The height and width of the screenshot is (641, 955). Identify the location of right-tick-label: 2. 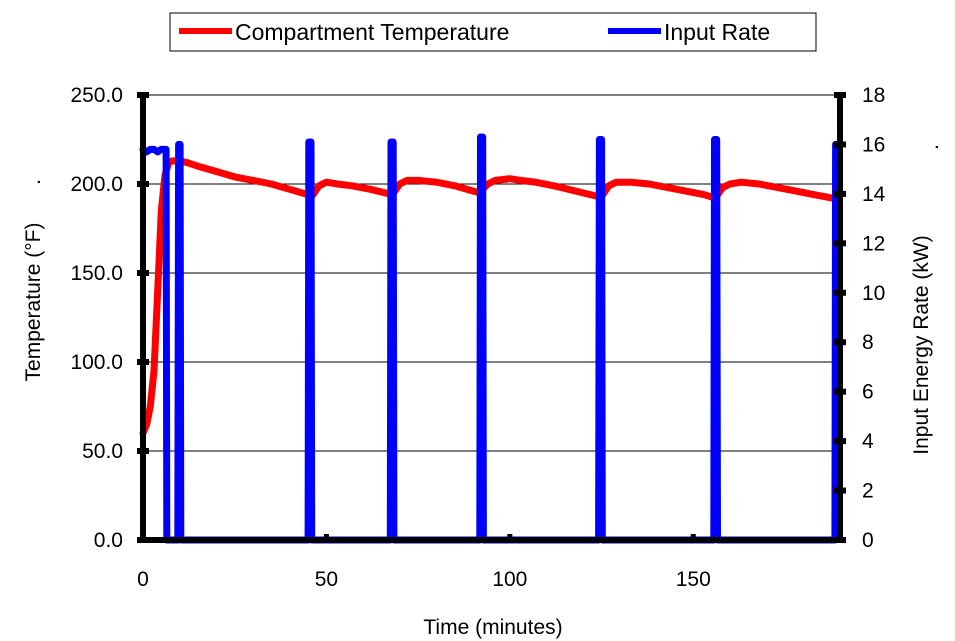
(868, 491).